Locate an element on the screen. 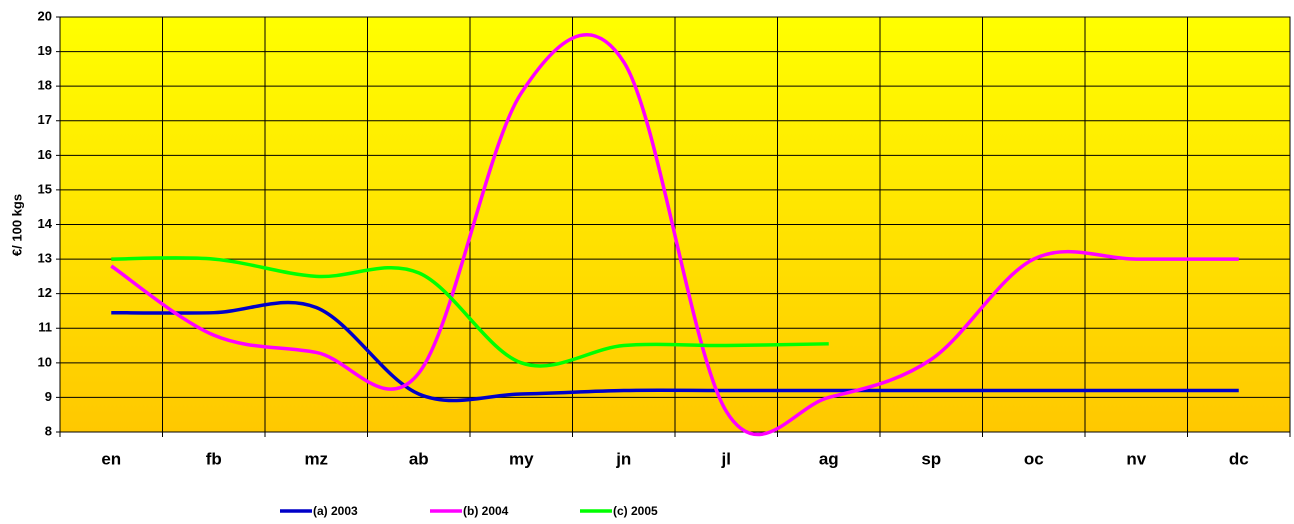 The width and height of the screenshot is (1294, 524). legend-label: (a) 2003 is located at coordinates (335, 511).